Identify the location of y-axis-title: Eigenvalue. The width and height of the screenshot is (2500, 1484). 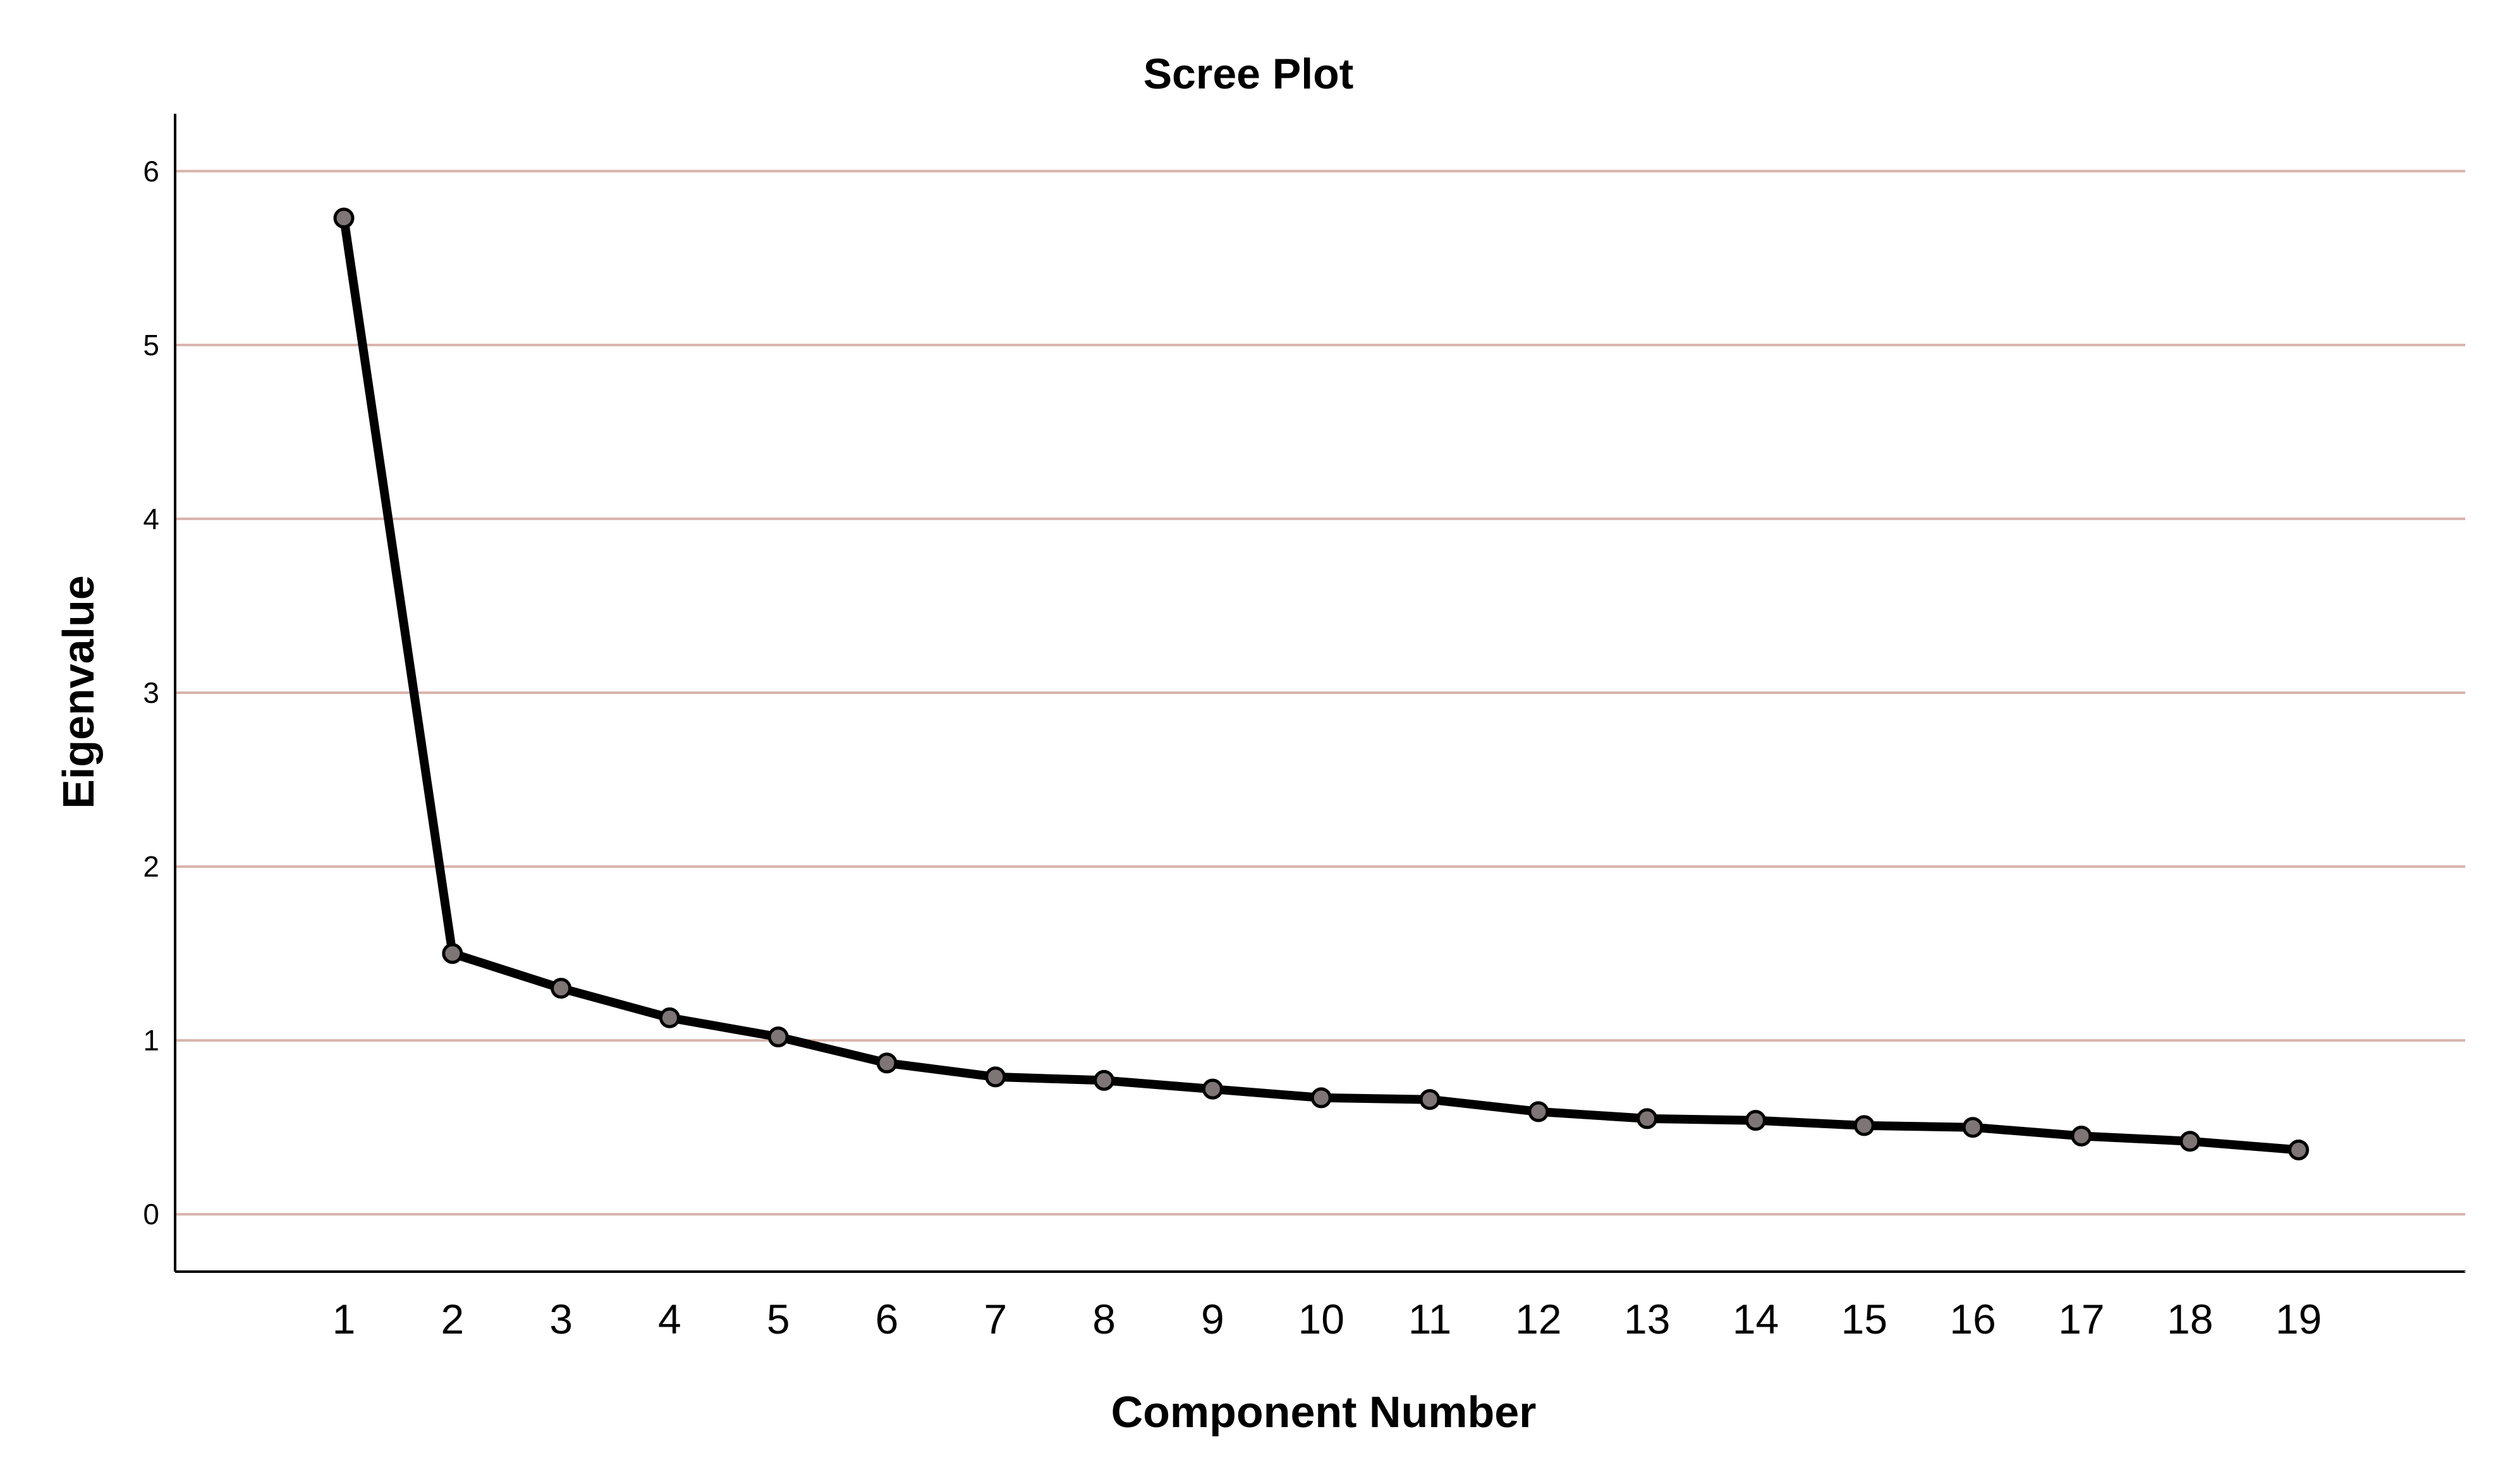
(79, 692).